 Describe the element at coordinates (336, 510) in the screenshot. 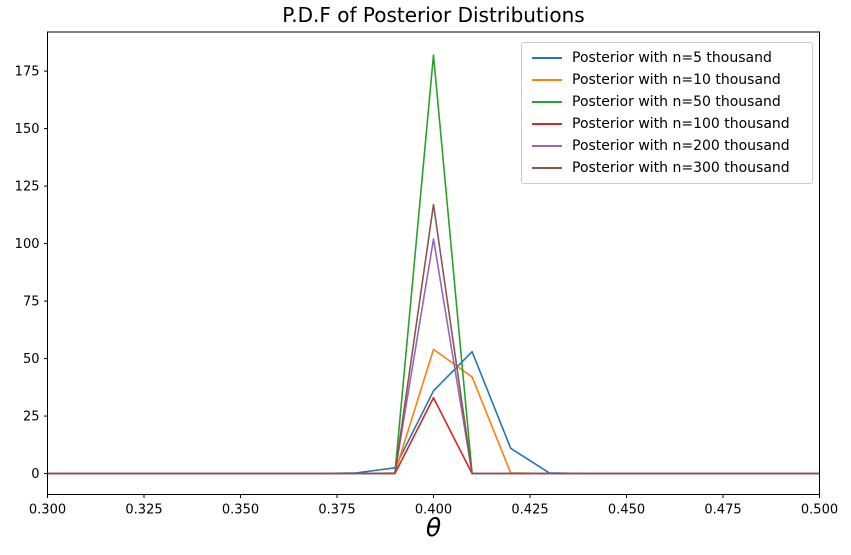

I see `x-tick-label: 0.375` at that location.